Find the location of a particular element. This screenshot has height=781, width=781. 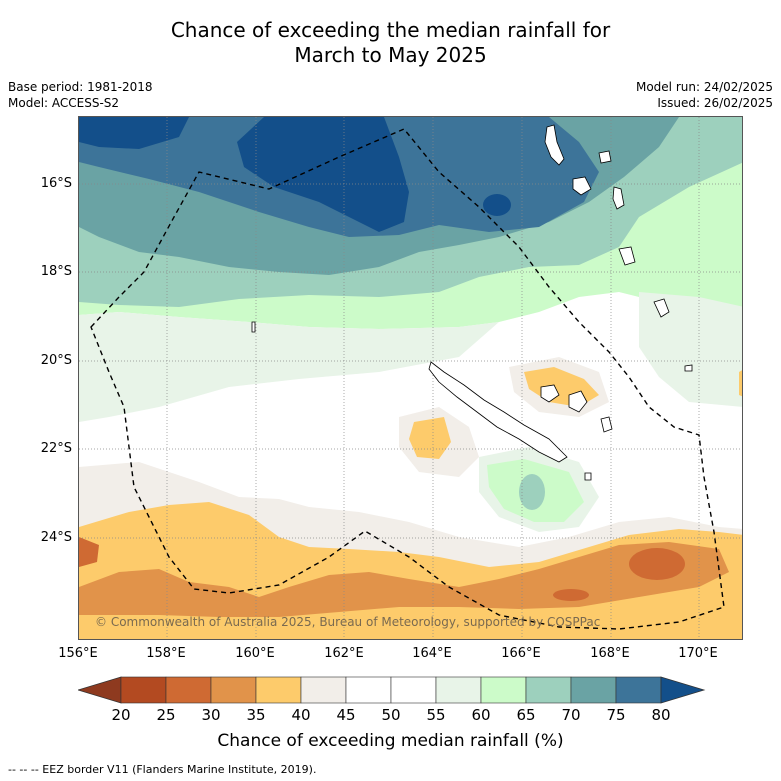

region-mid-green-south is located at coordinates (532, 492).